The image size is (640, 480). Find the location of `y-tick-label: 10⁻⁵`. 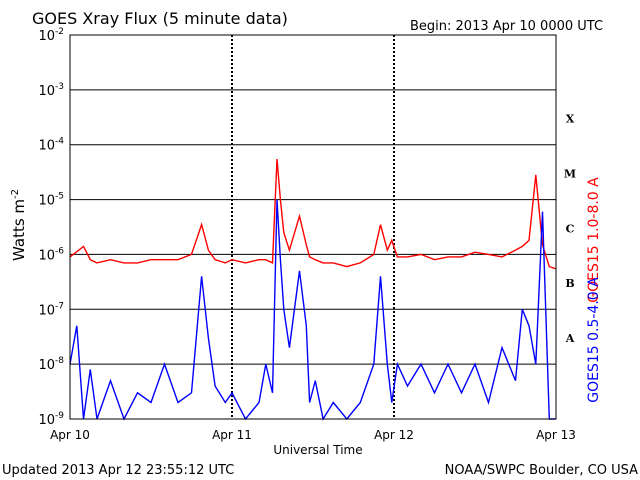

y-tick-label: 10⁻⁵ is located at coordinates (51, 200).